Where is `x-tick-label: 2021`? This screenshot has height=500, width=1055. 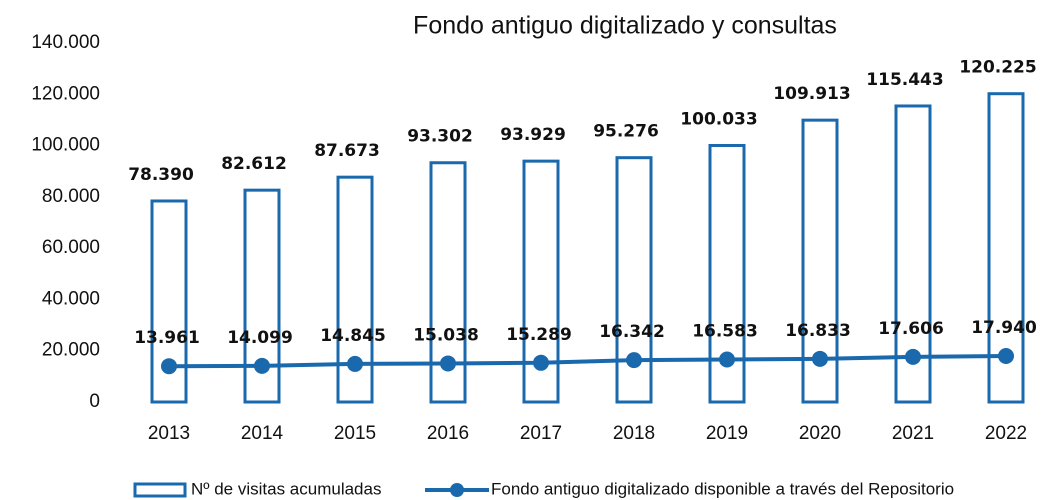 x-tick-label: 2021 is located at coordinates (913, 433).